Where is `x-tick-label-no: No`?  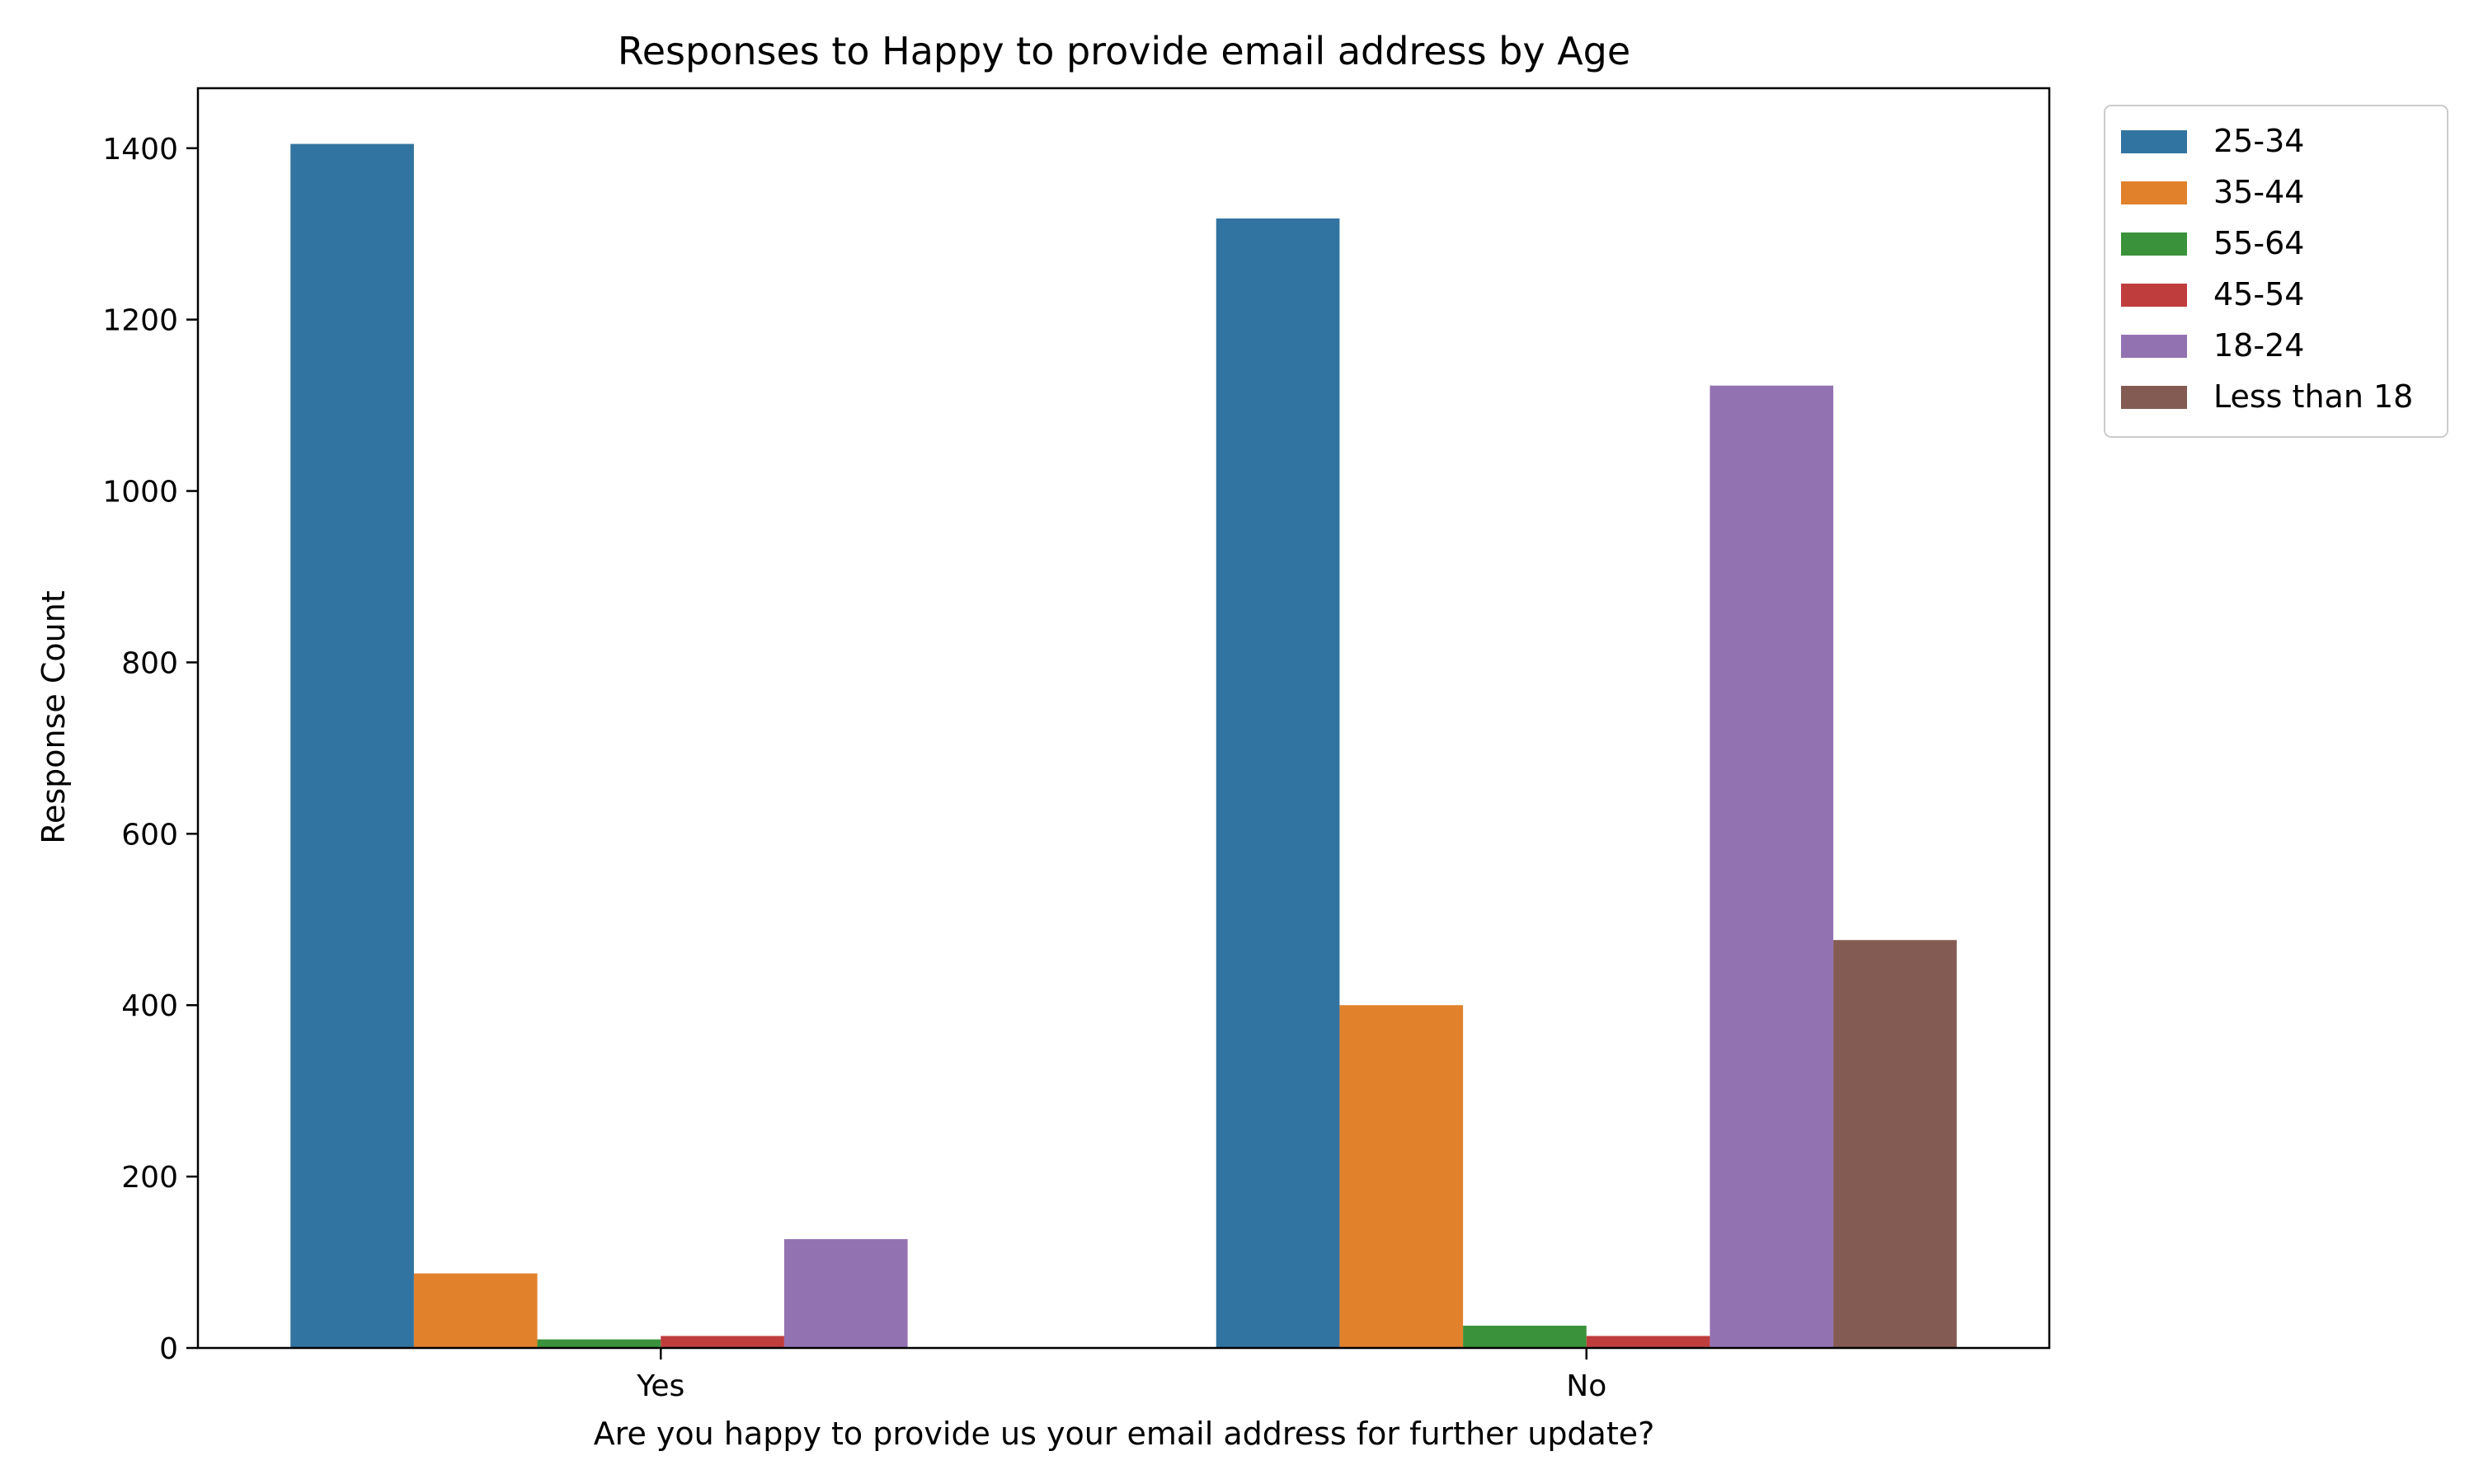
x-tick-label-no: No is located at coordinates (1586, 1386).